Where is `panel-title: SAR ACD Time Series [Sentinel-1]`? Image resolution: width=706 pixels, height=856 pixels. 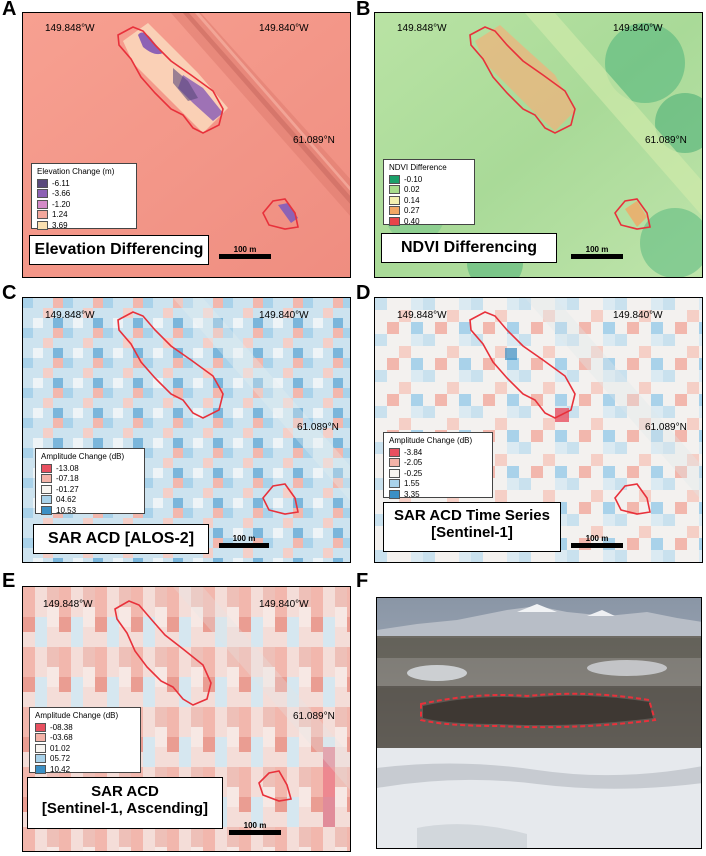 panel-title: SAR ACD Time Series [Sentinel-1] is located at coordinates (472, 527).